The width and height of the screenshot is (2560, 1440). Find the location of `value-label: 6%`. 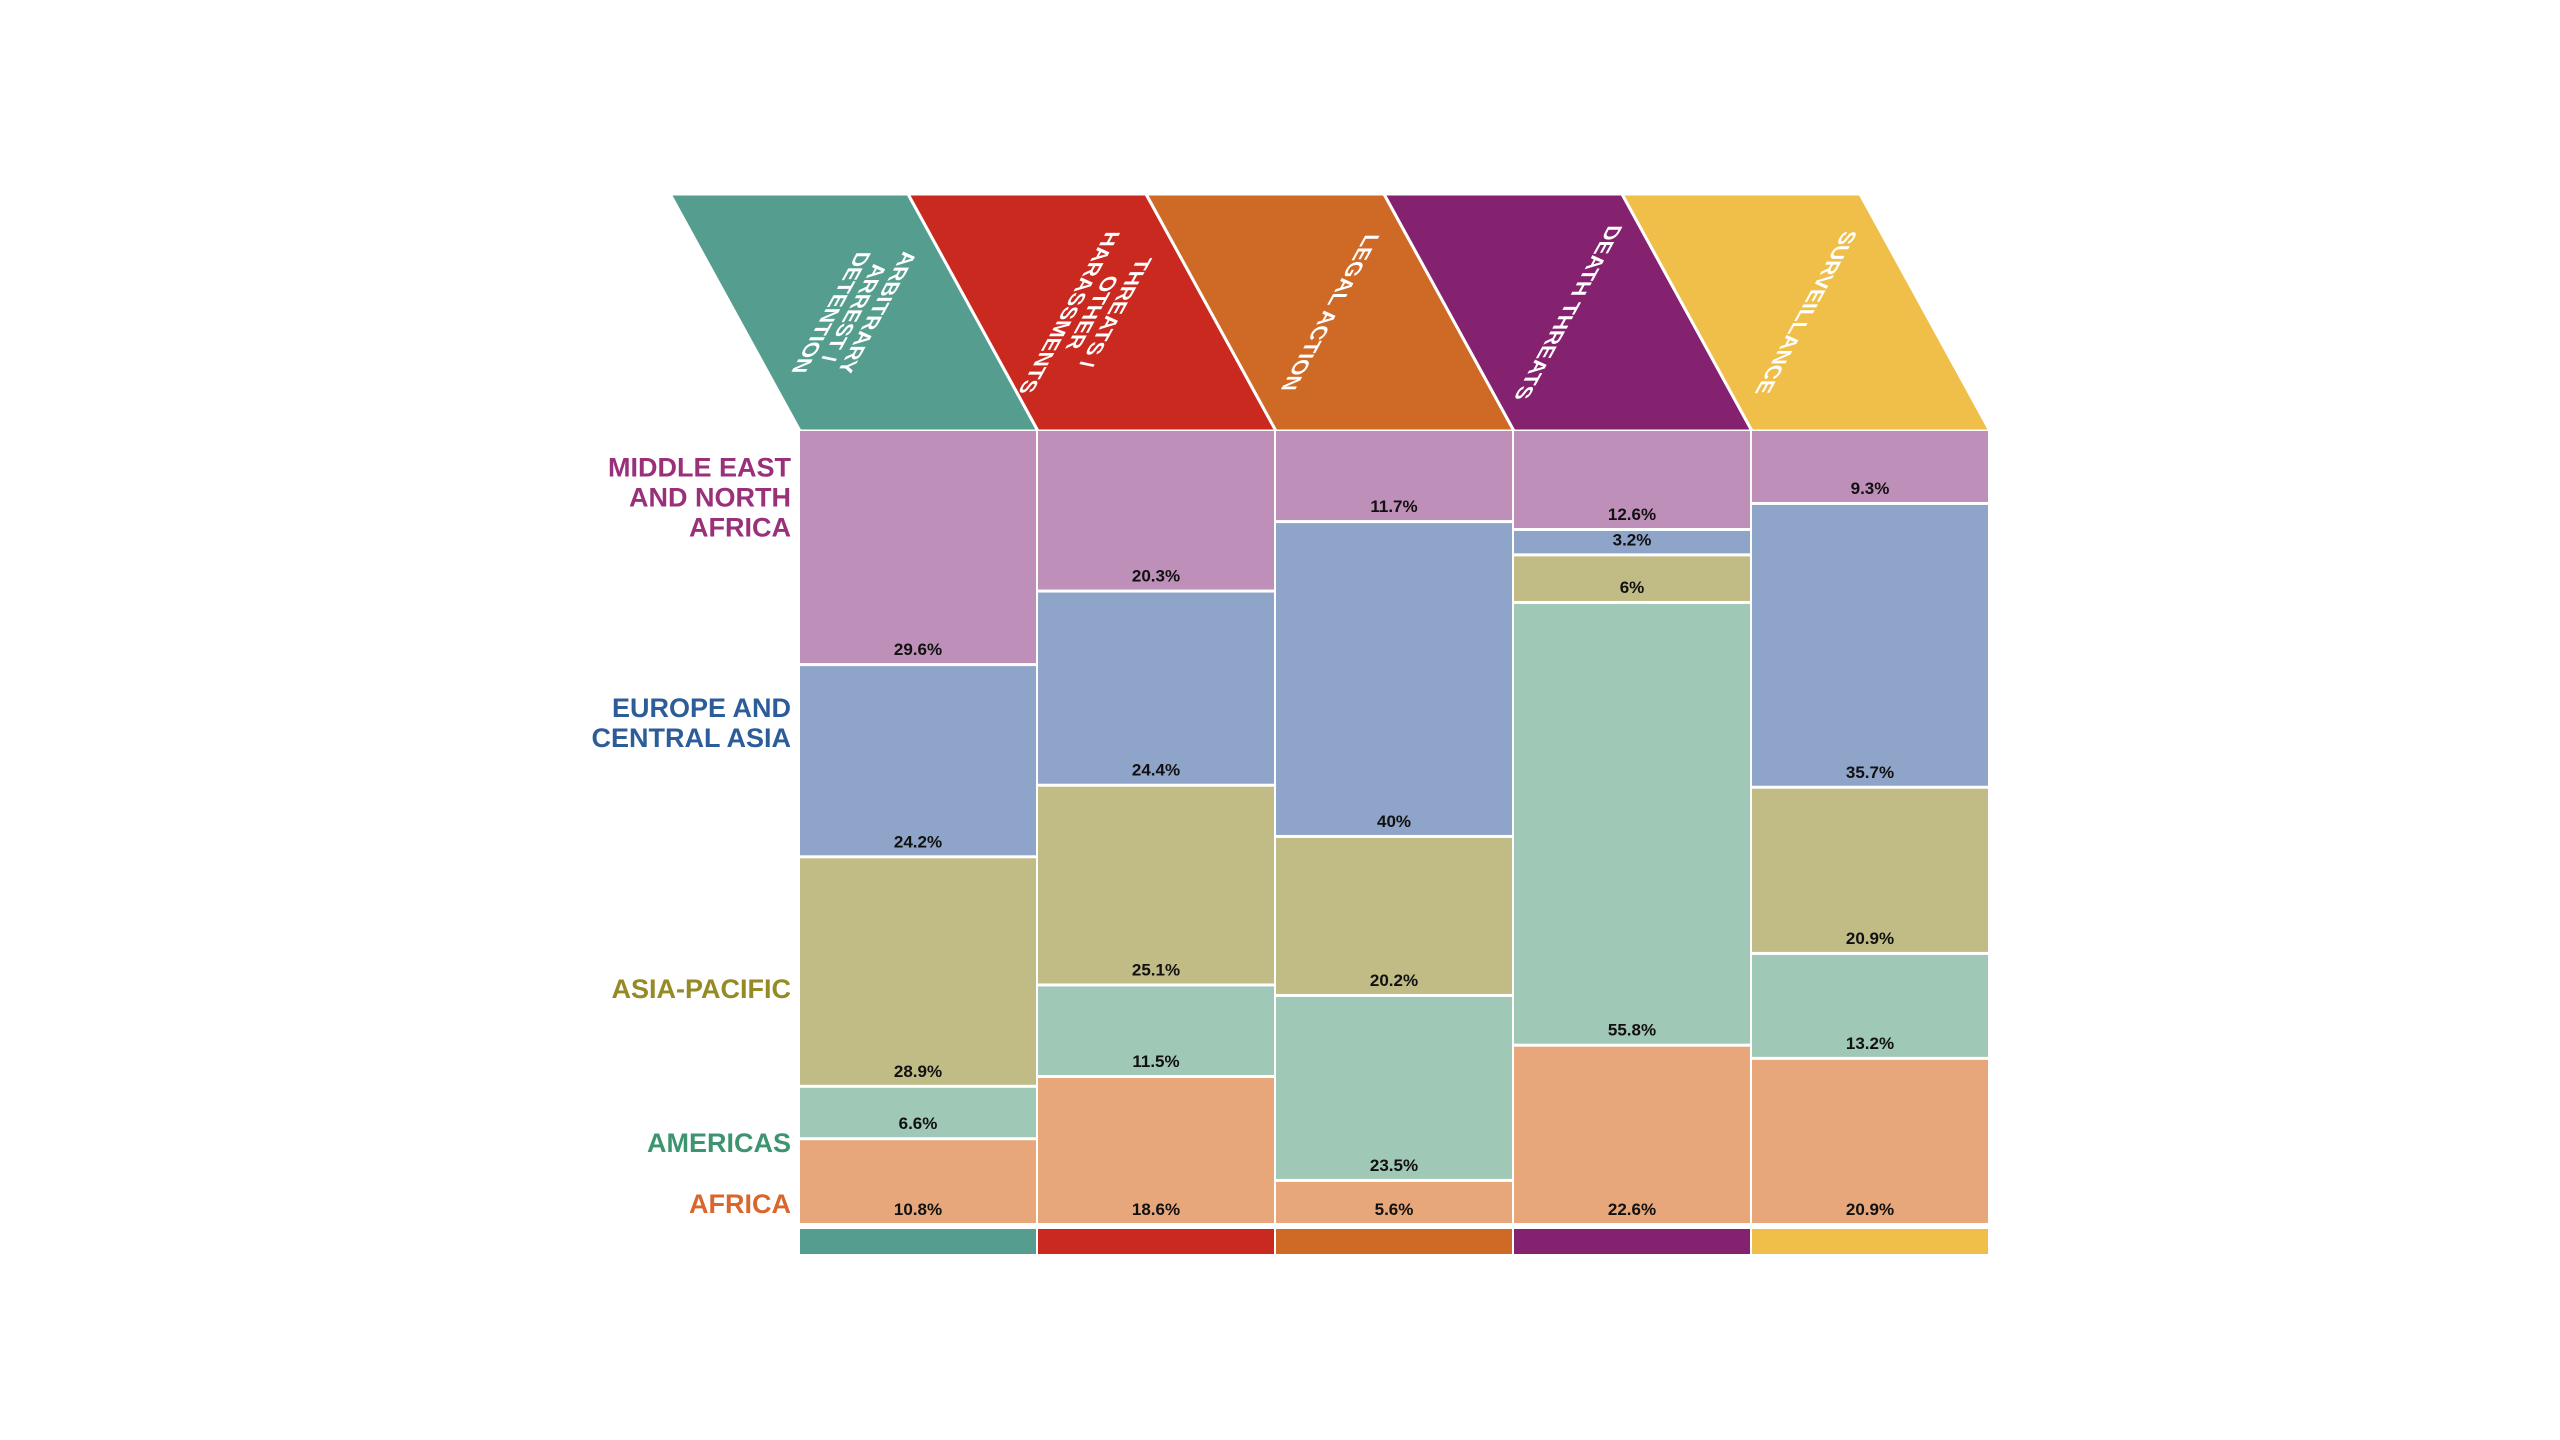

value-label: 6% is located at coordinates (1632, 587).